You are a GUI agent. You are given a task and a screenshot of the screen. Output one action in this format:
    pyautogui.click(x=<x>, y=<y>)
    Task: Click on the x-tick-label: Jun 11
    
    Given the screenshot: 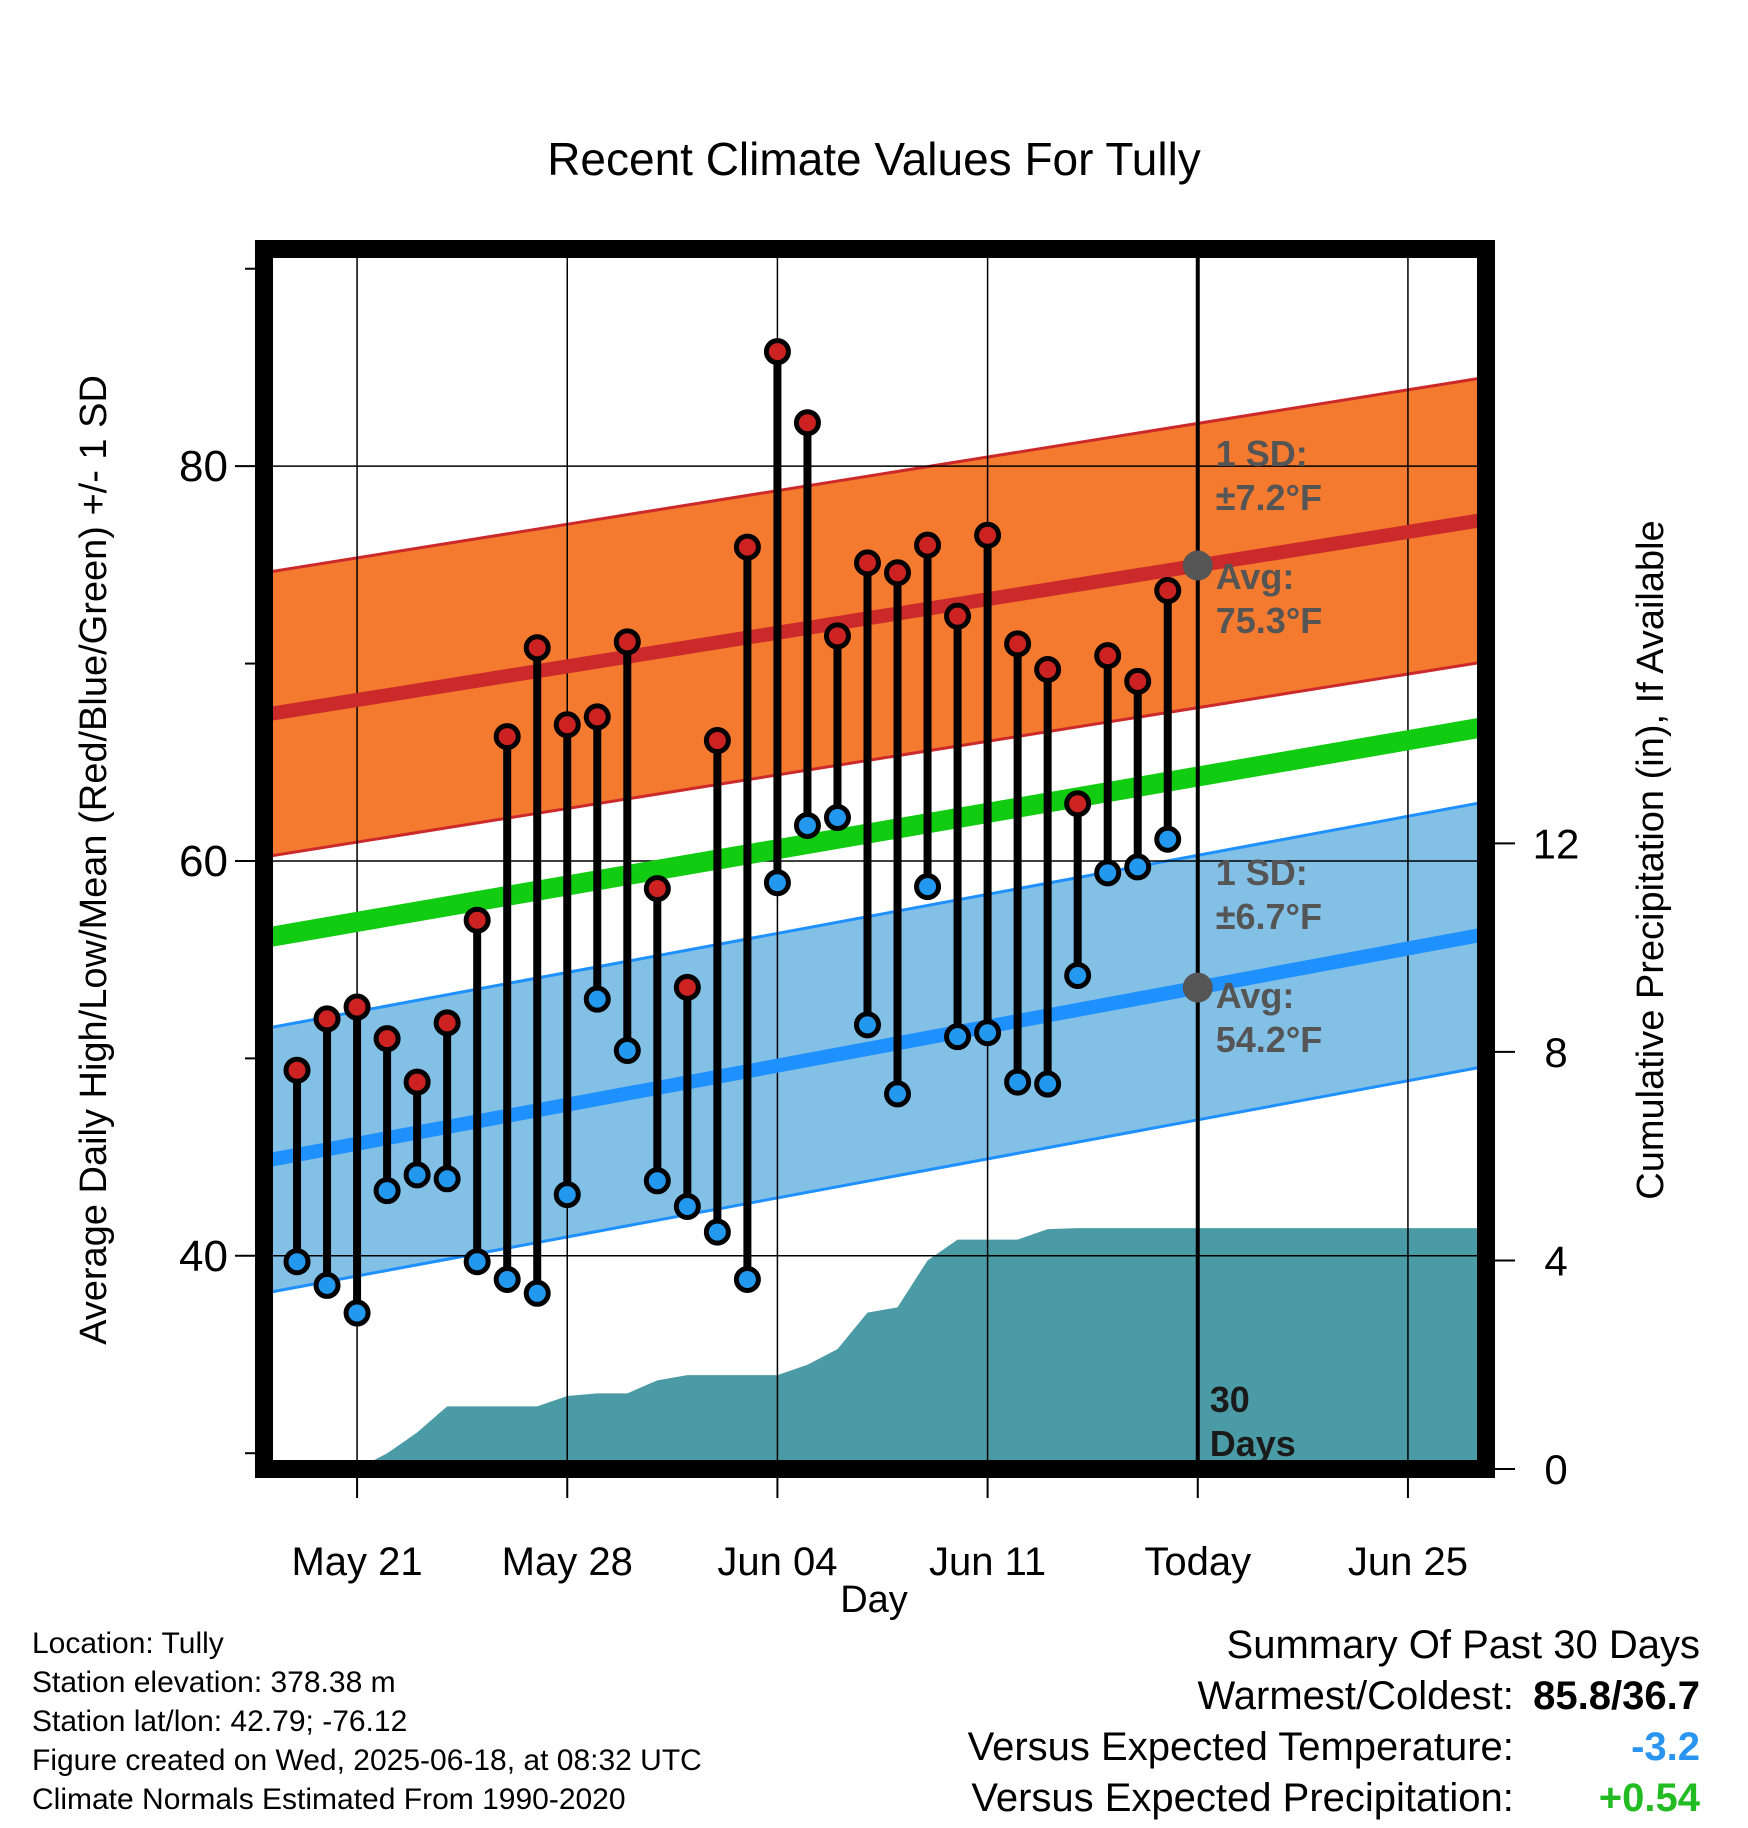 What is the action you would take?
    pyautogui.click(x=987, y=1562)
    